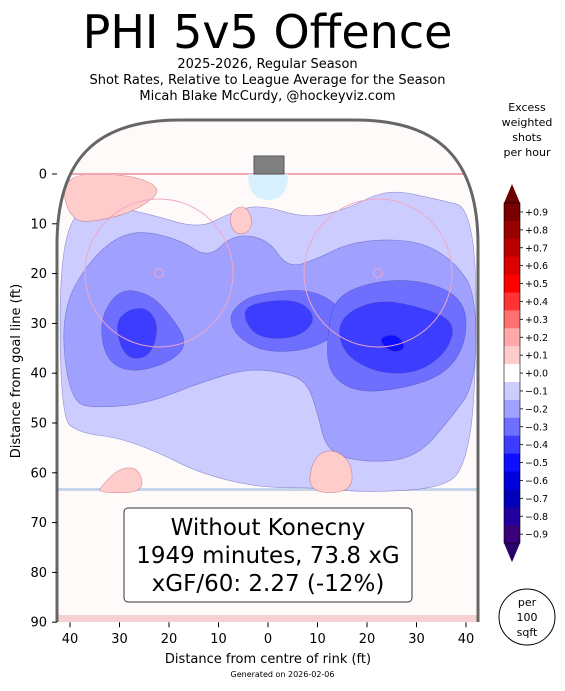  I want to click on colorbar-tick-label: −0.8, so click(536, 517).